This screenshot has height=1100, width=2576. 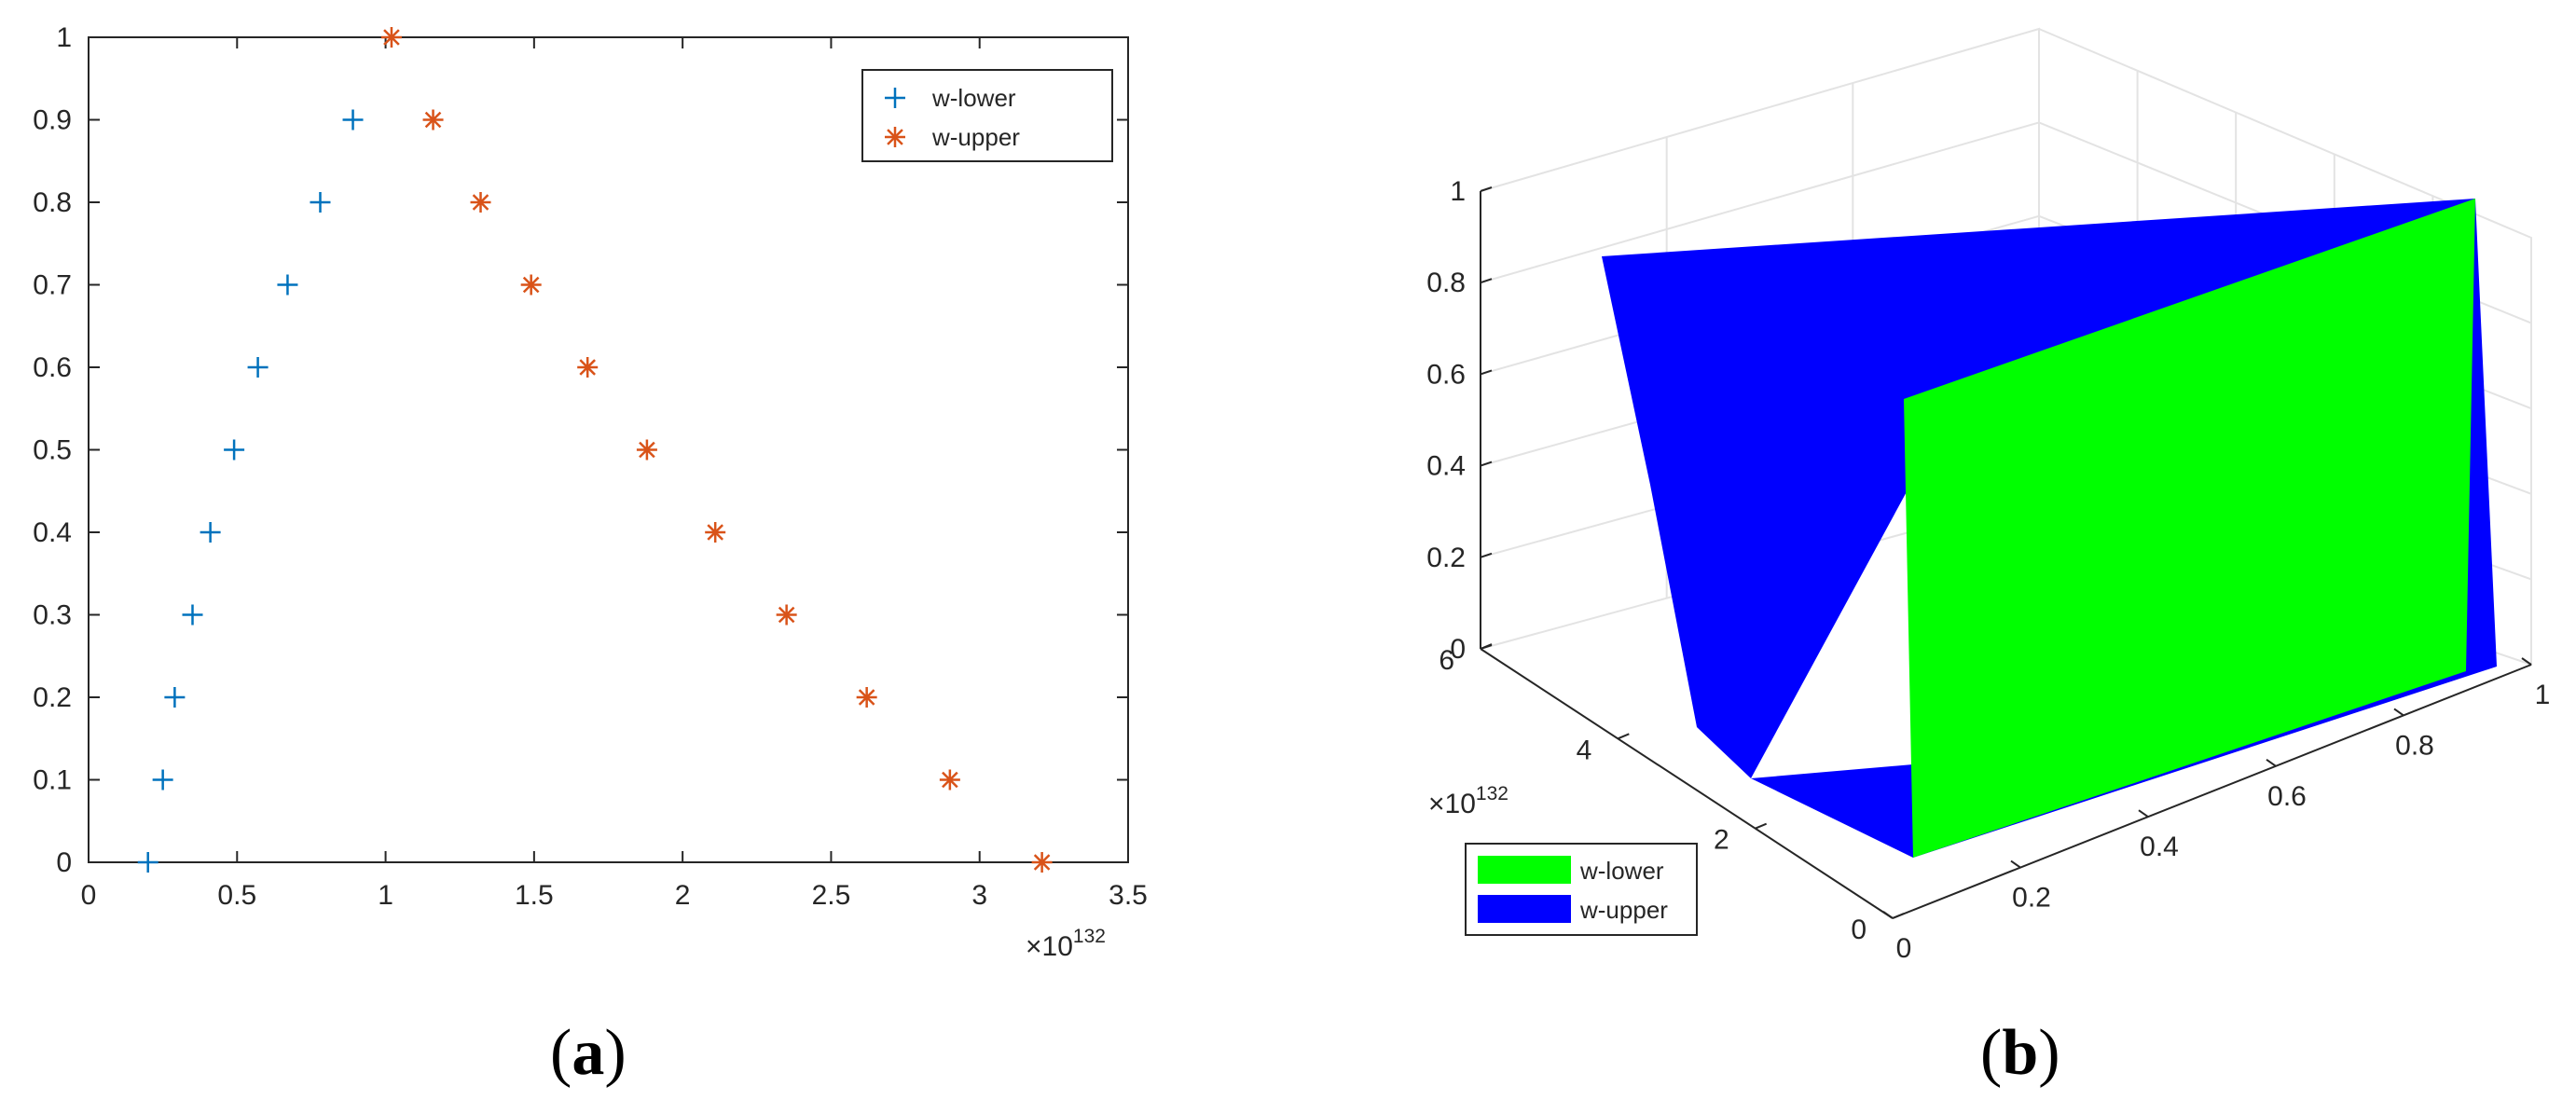 I want to click on y-tick-label: 0.6, so click(x=52, y=367).